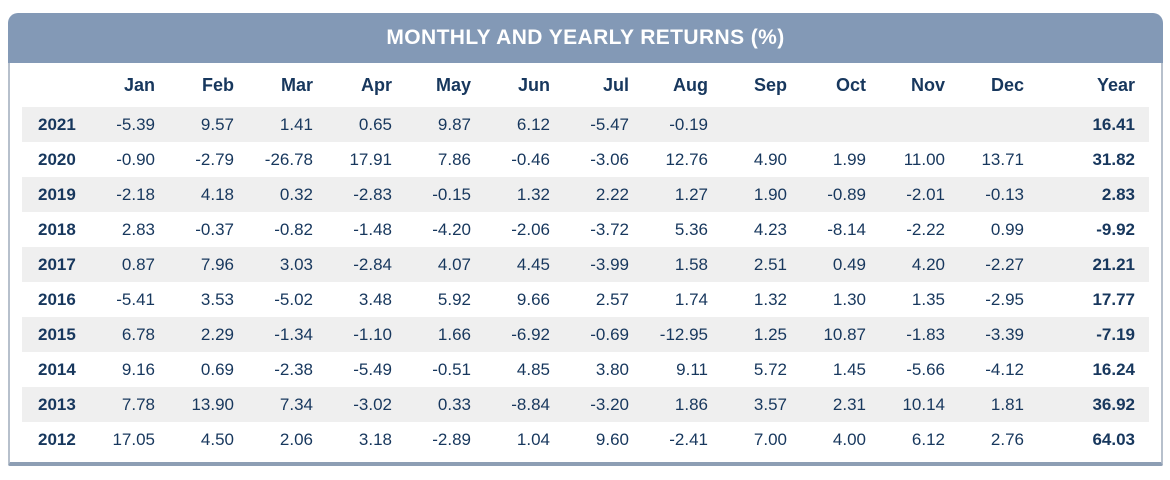 The height and width of the screenshot is (480, 1170). What do you see at coordinates (217, 124) in the screenshot?
I see `month-value-cell-feb: 9.57` at bounding box center [217, 124].